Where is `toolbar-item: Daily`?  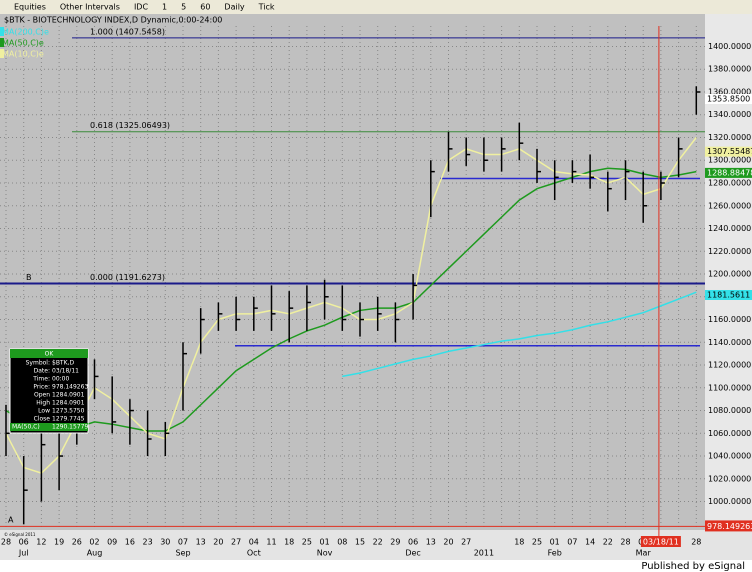 toolbar-item: Daily is located at coordinates (234, 7).